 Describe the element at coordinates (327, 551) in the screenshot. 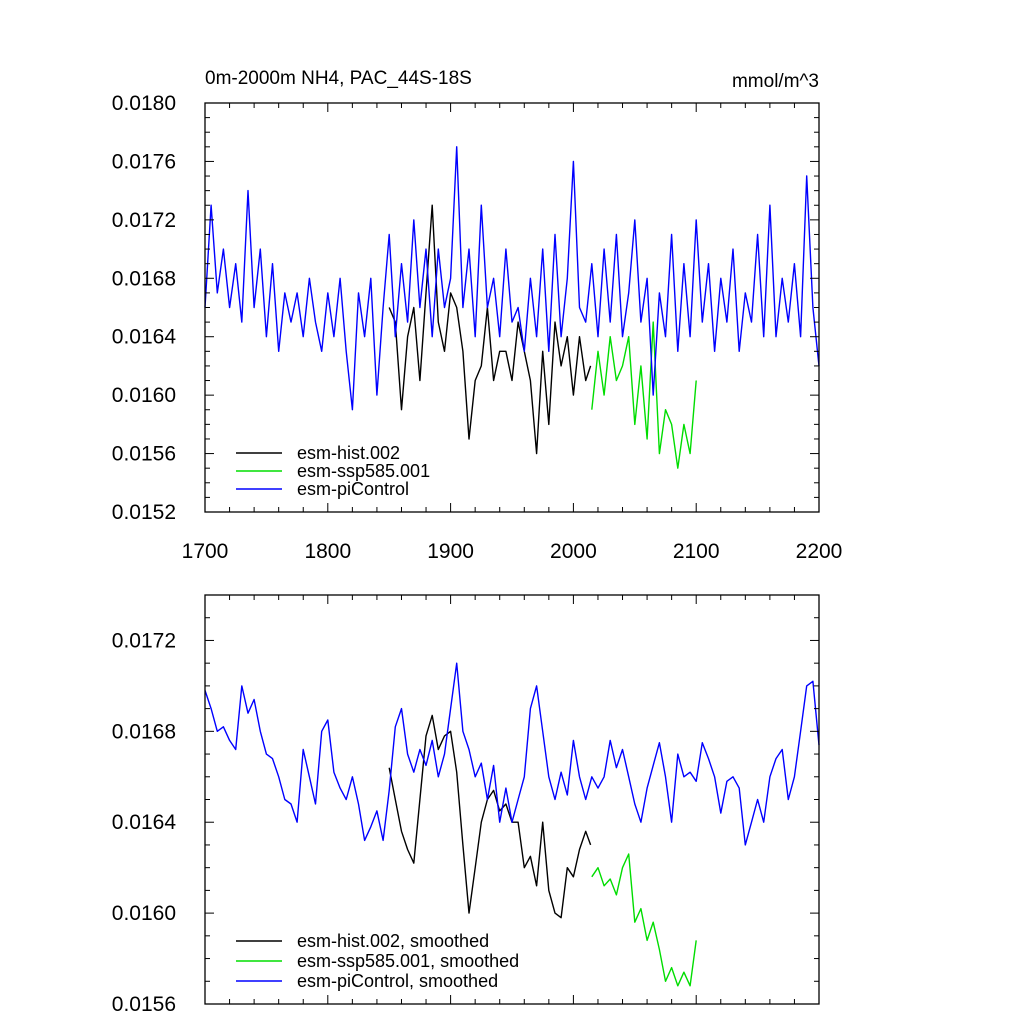

I see `x-tick-label: 1800` at that location.